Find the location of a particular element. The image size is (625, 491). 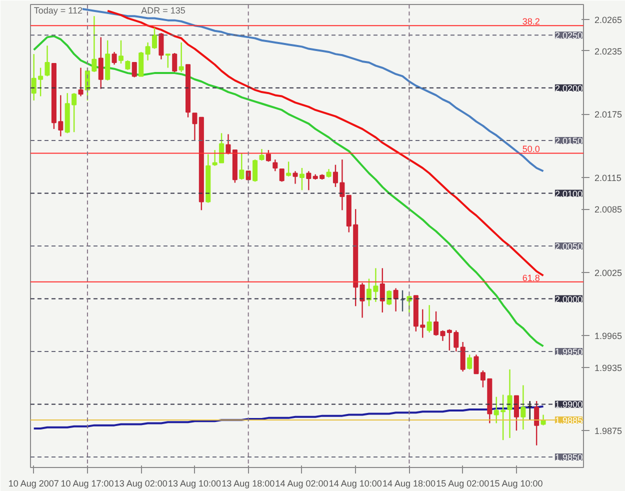

x-tick-label: 13 Aug 10:00 is located at coordinates (195, 483).